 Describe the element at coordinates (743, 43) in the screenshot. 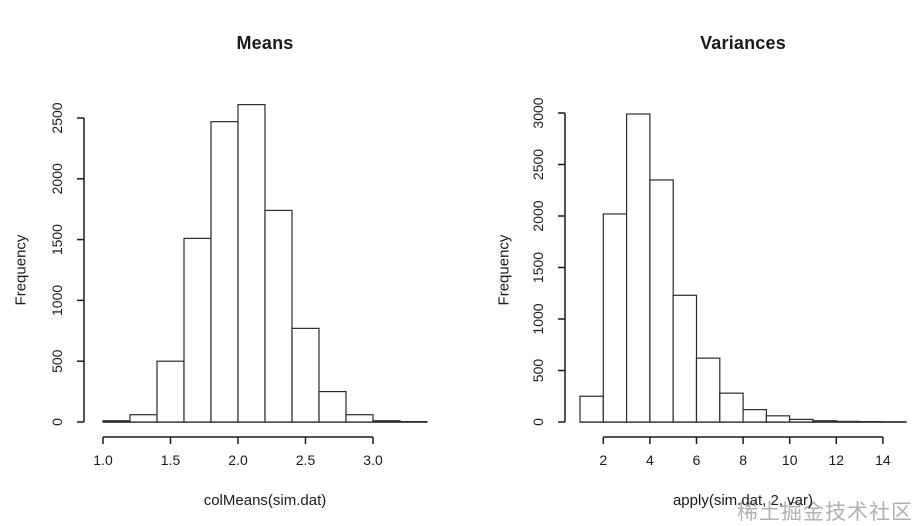

I see `chart-title-variances: Variances` at that location.